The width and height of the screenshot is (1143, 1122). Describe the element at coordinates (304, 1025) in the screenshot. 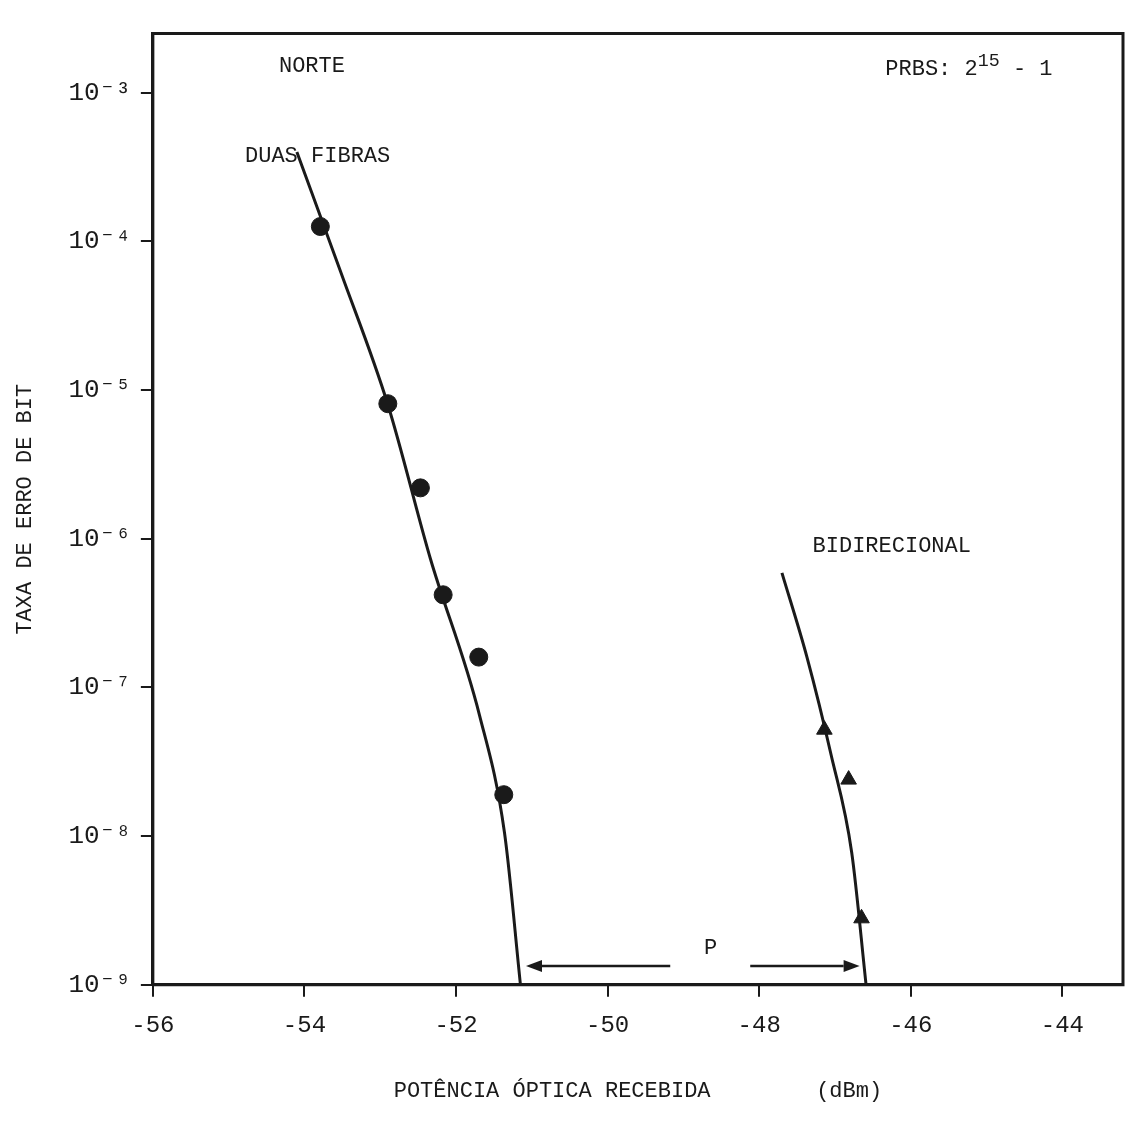

I see `x-tick-label: -54` at that location.